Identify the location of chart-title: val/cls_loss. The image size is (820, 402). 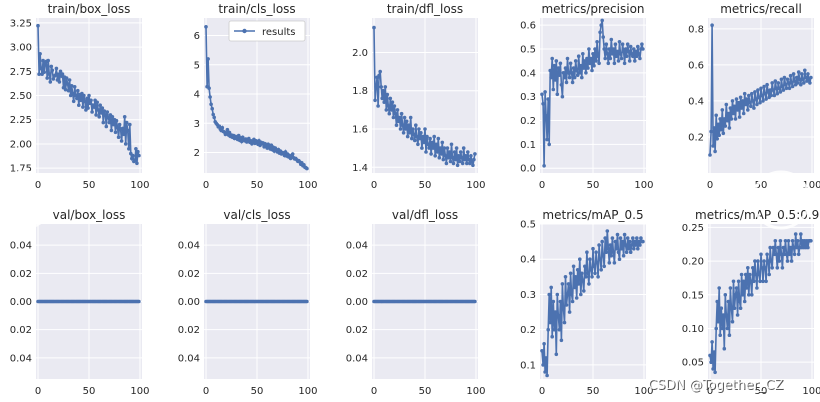
(256, 215).